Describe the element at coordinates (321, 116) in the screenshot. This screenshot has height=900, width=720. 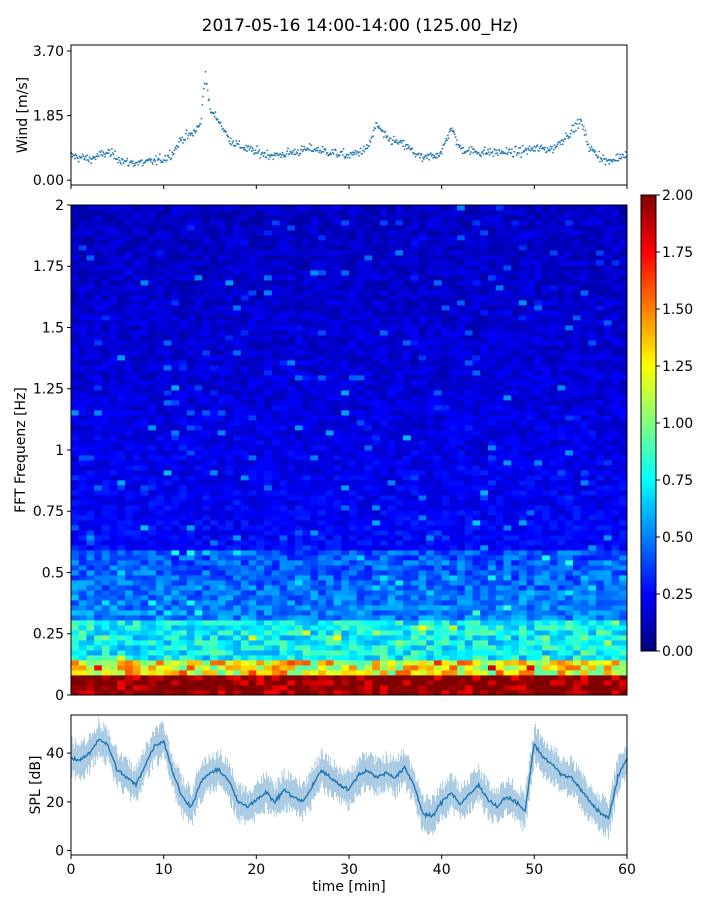
I see `wind-panel: 0.00 1.85 3.70 Wind [m/s]` at that location.